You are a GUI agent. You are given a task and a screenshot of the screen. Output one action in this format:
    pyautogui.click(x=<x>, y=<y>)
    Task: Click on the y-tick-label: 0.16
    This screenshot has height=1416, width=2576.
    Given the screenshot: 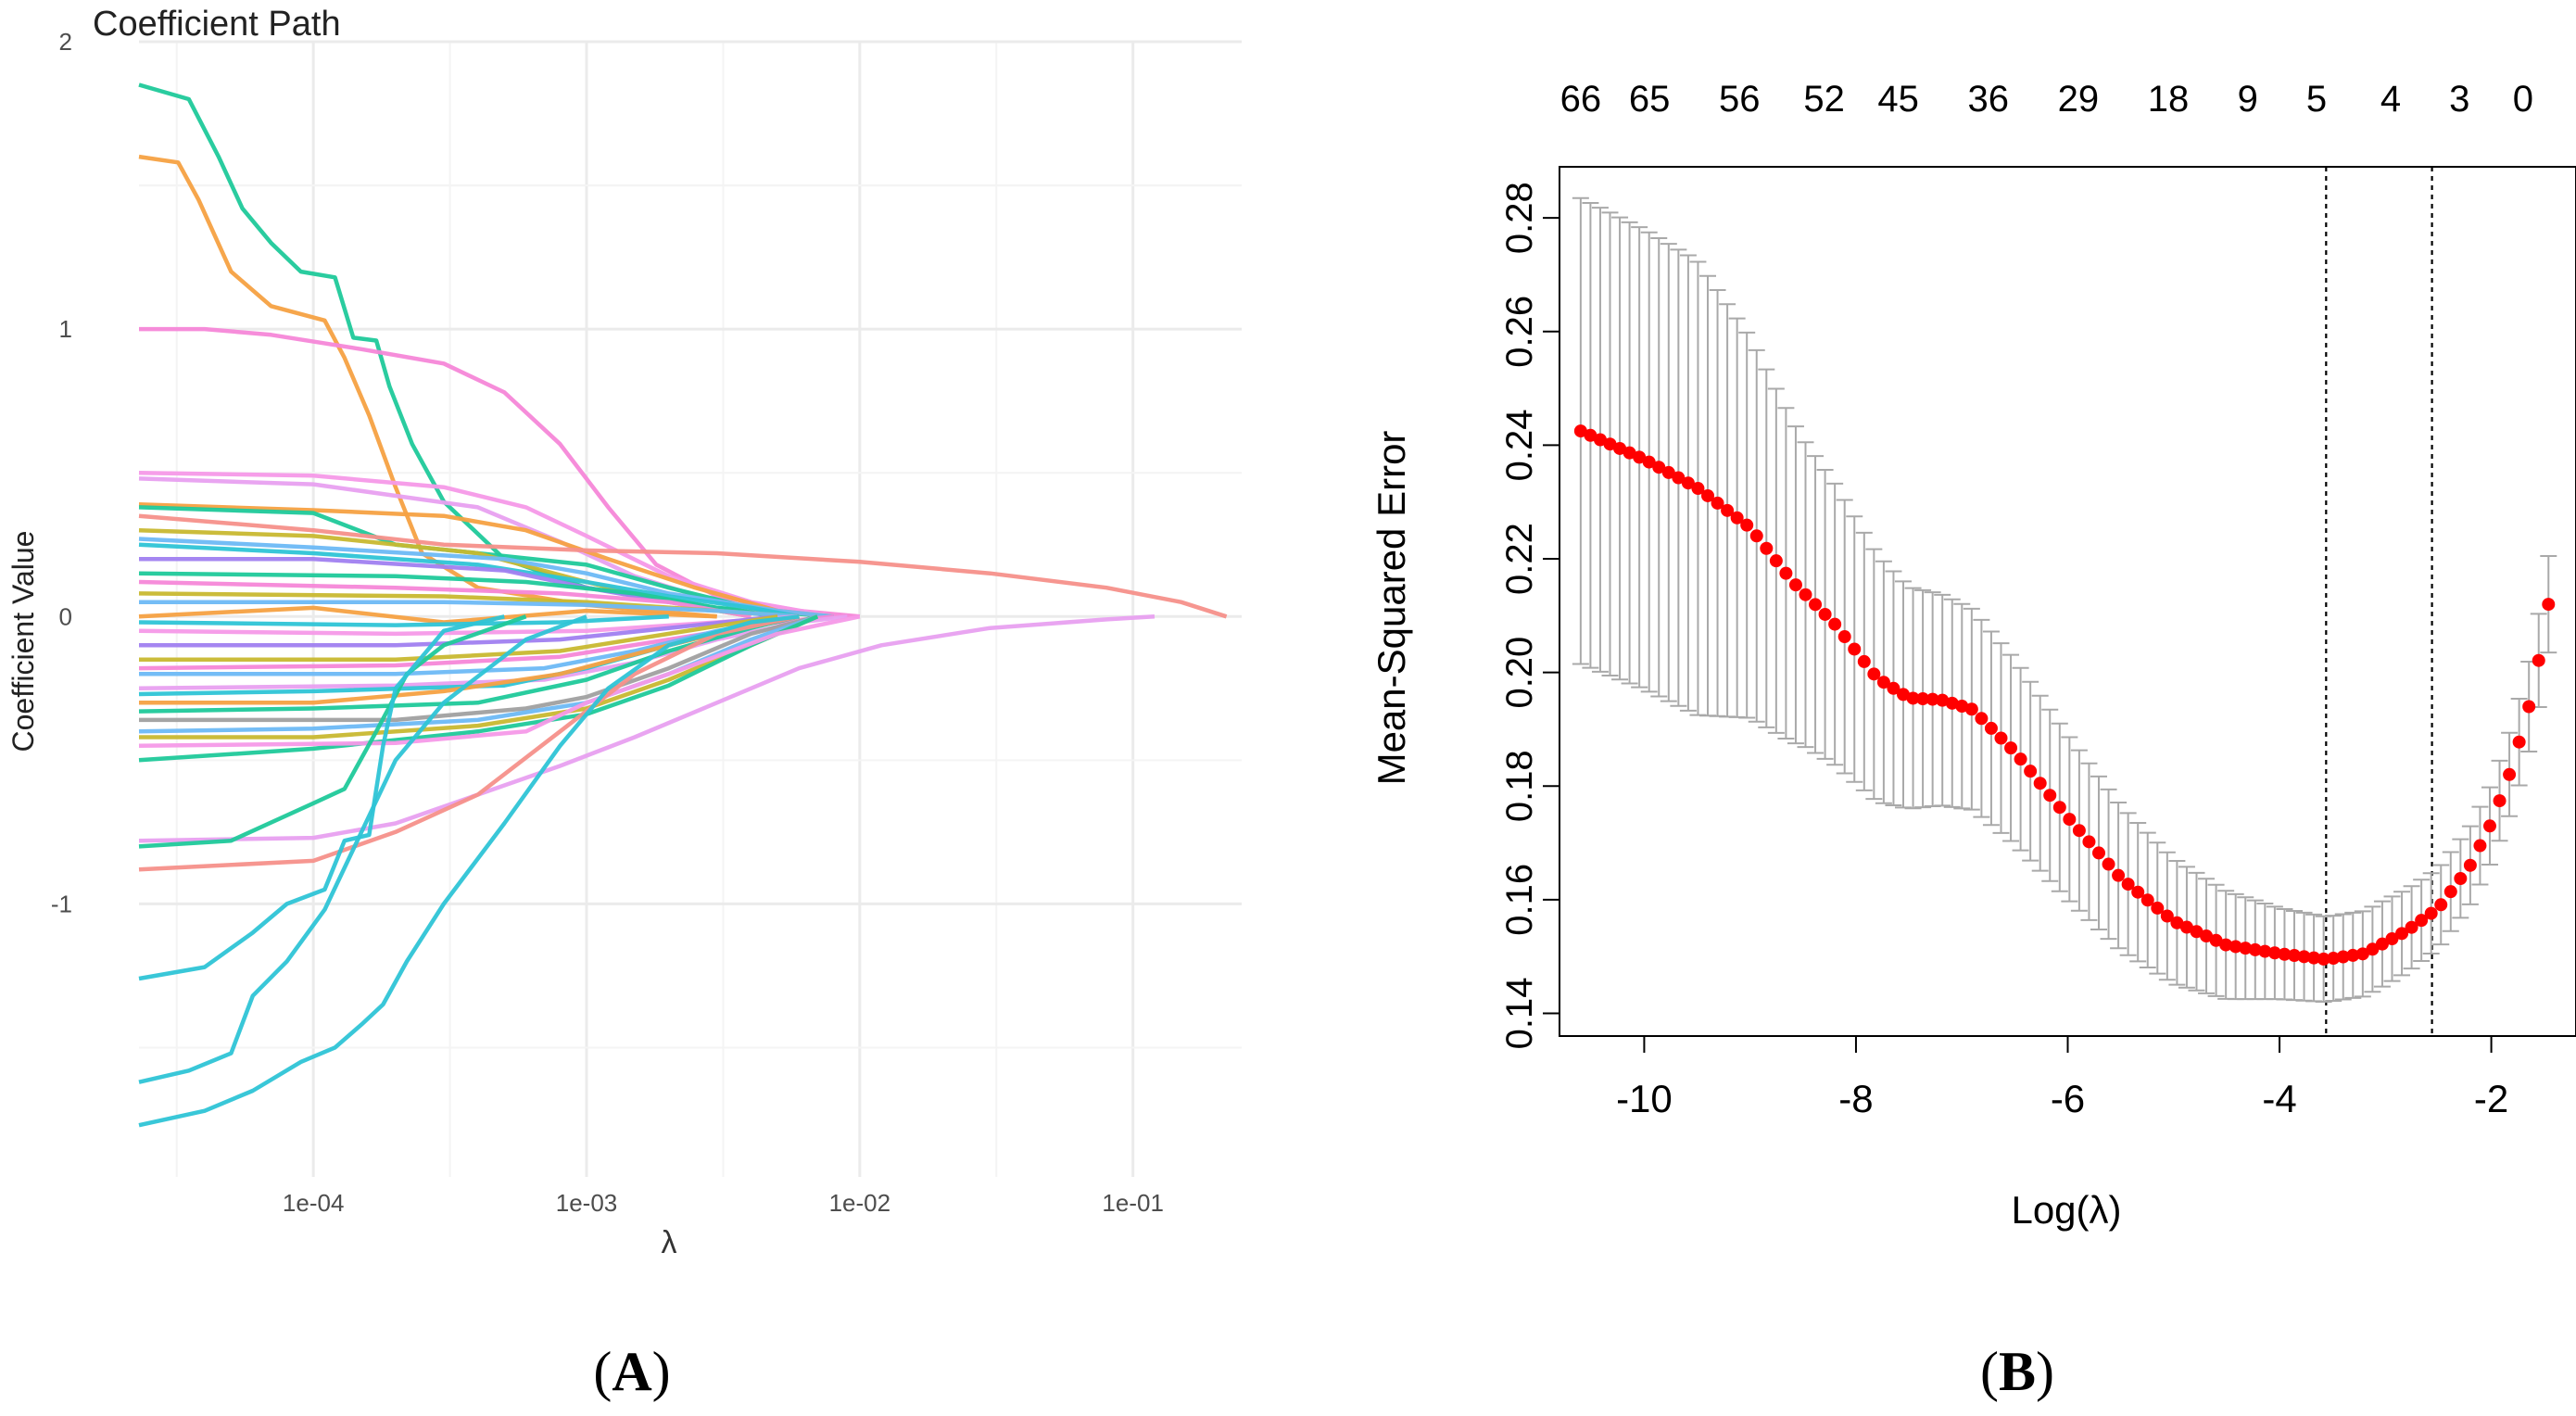 What is the action you would take?
    pyautogui.click(x=1519, y=900)
    